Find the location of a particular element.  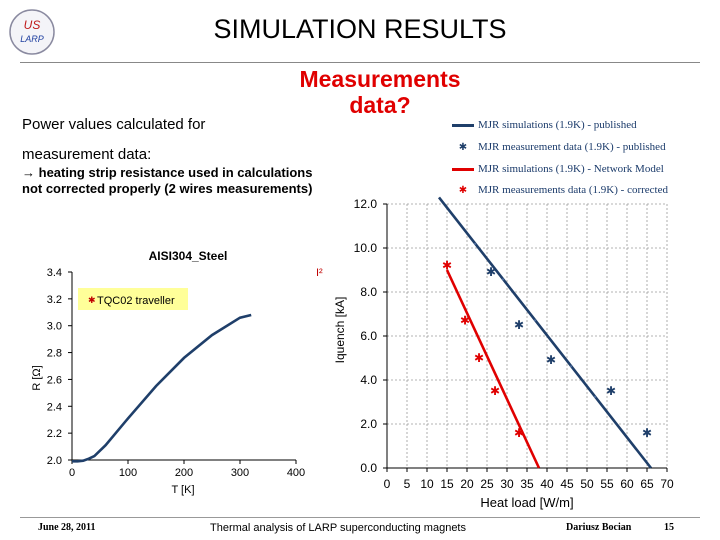

slide-title: SIMULATION RESULTS is located at coordinates (360, 29).